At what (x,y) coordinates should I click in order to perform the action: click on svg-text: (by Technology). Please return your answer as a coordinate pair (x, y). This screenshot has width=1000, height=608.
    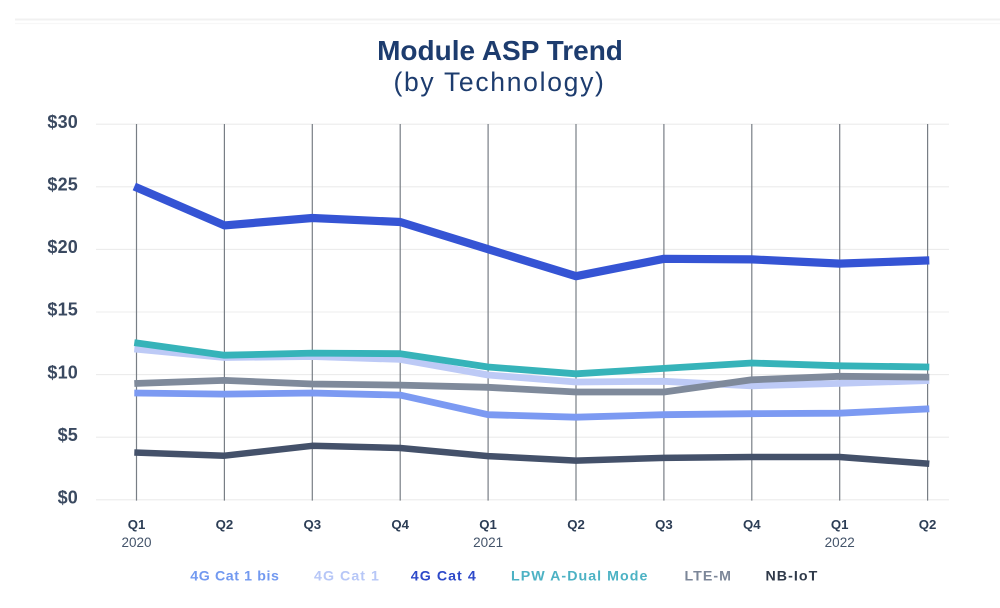
    Looking at the image, I should click on (499, 82).